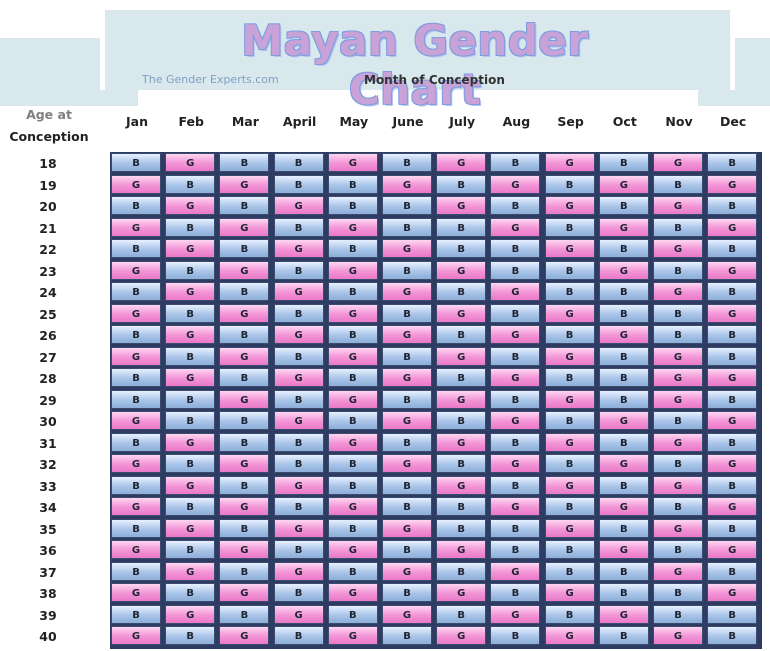  I want to click on month-header-aug: Aug, so click(516, 121).